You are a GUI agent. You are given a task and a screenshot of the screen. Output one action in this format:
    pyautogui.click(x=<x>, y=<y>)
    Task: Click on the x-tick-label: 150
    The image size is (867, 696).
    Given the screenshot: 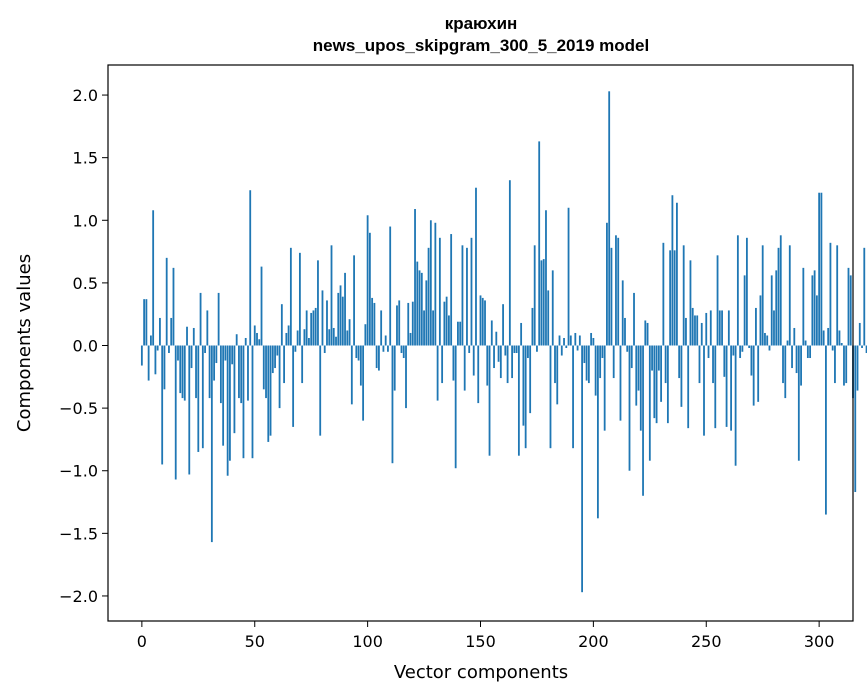 What is the action you would take?
    pyautogui.click(x=480, y=641)
    